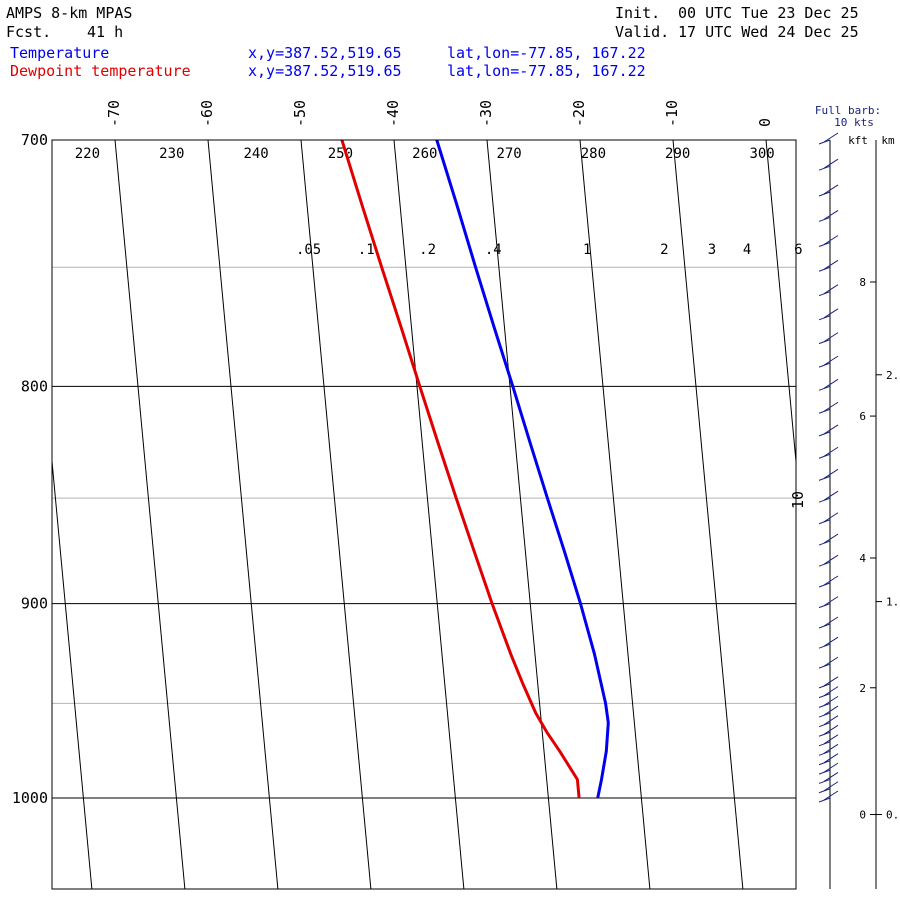 Image resolution: width=900 pixels, height=900 pixels. Describe the element at coordinates (546, 53) in the screenshot. I see `legend-temperature-latlon: lat,lon=-77.85, 167.22` at that location.